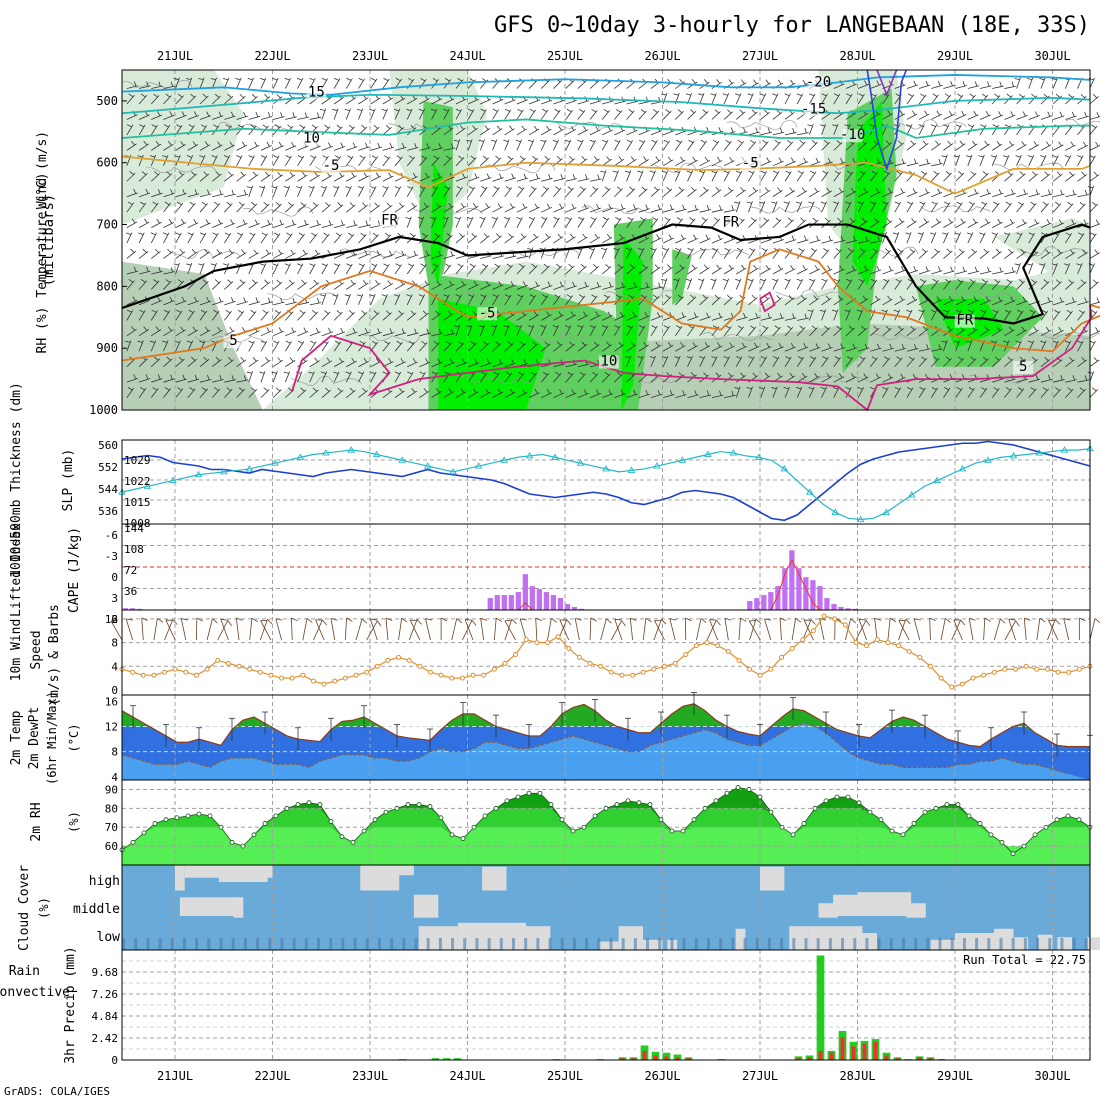 The image size is (1100, 1100). What do you see at coordinates (302, 296) in the screenshot?
I see `rh-contour` at bounding box center [302, 296].